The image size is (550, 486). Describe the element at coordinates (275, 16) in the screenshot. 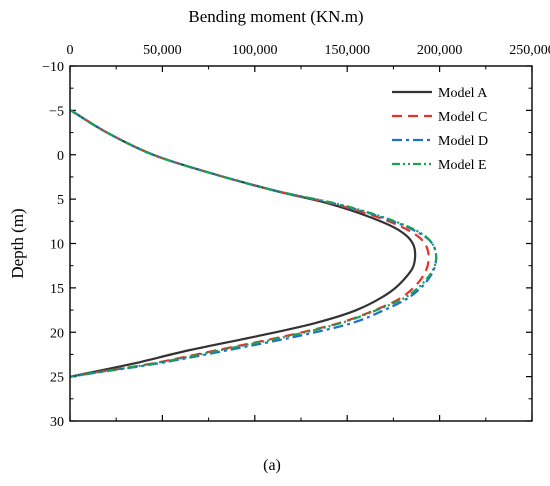

I see `x-axis-title: Bending moment (KN.m)` at that location.